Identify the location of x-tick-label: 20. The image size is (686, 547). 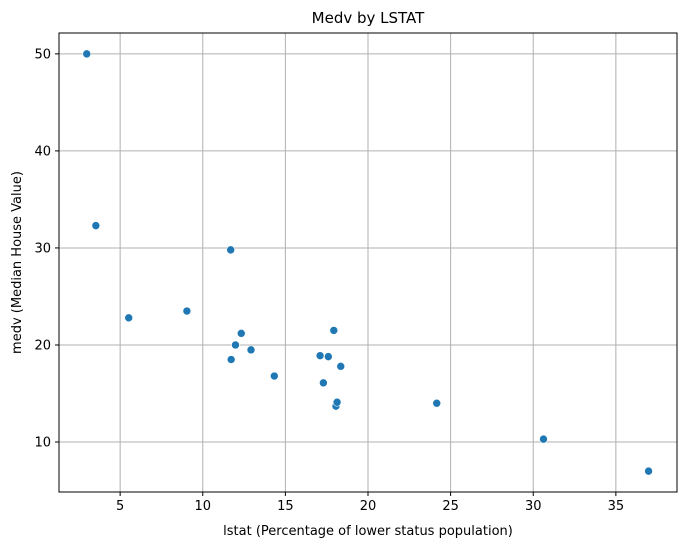
(368, 506).